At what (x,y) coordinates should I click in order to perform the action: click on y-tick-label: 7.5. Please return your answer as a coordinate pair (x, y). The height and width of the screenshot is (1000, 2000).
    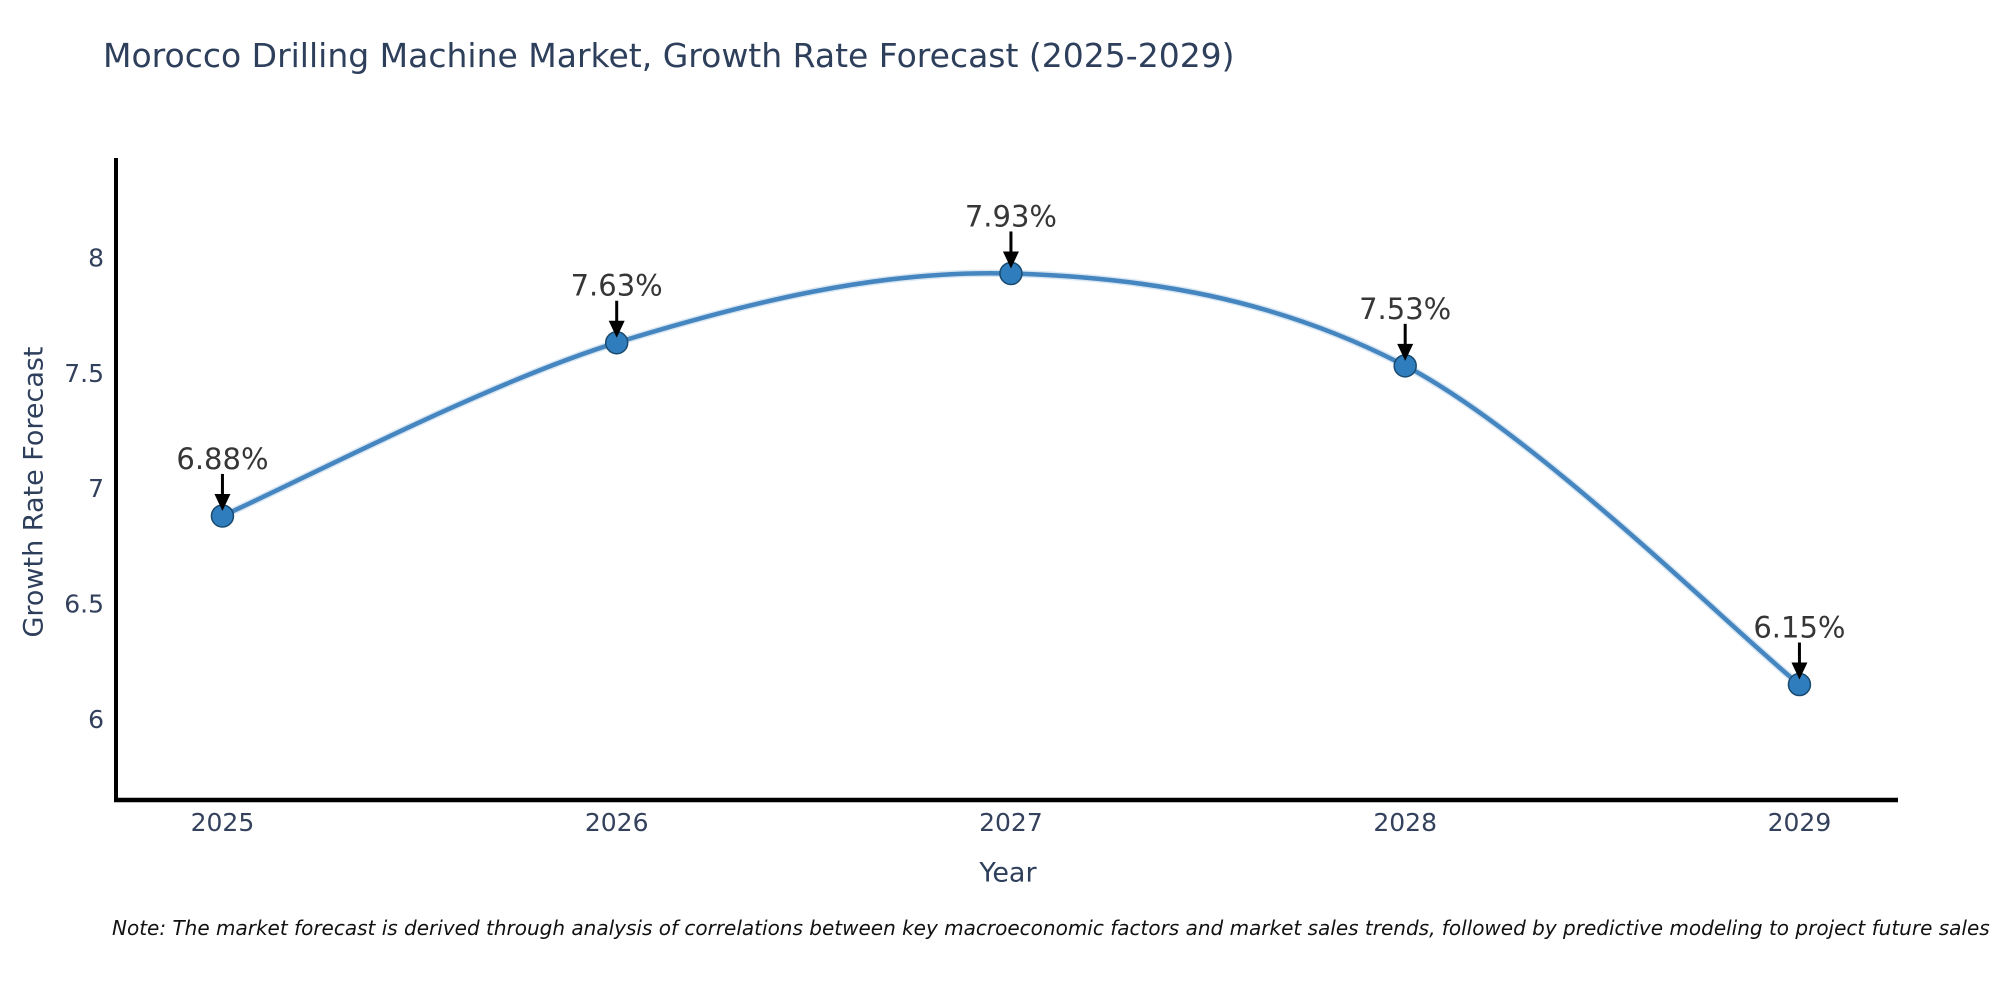
    Looking at the image, I should click on (84, 373).